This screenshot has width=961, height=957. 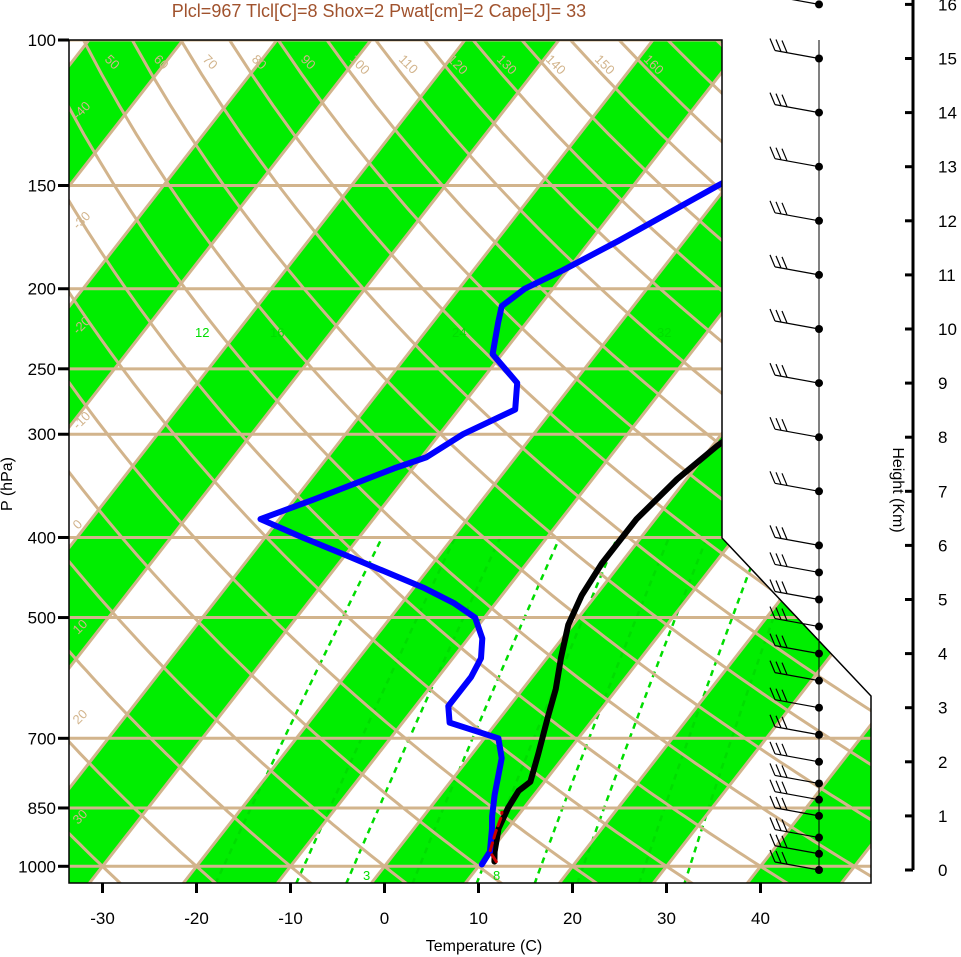 I want to click on x-tick-label: 0, so click(x=384, y=918).